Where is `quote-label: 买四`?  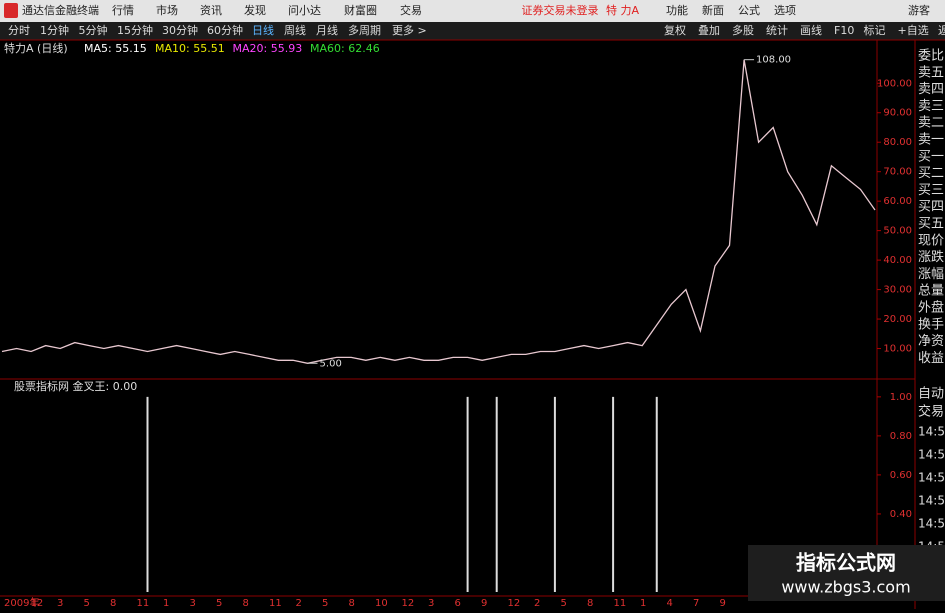 quote-label: 买四 is located at coordinates (931, 207).